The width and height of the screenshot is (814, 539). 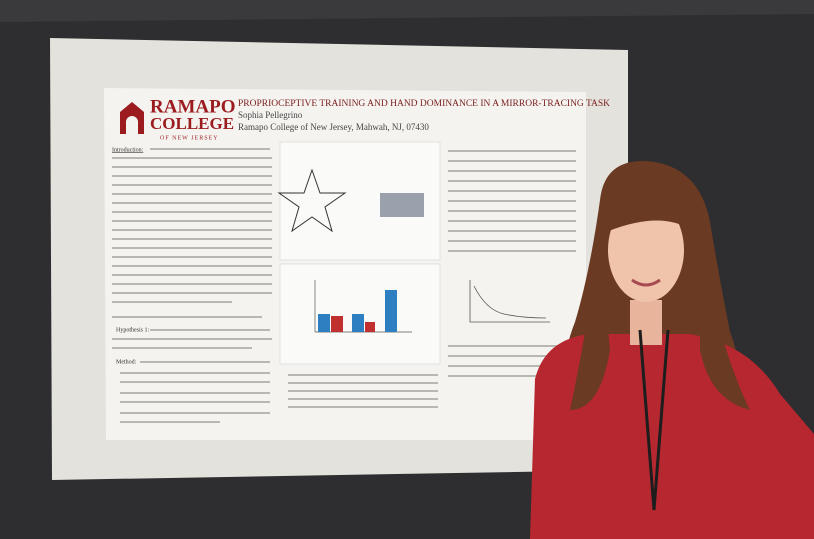 I want to click on poster-author: Sophia Pellegrino, so click(x=270, y=115).